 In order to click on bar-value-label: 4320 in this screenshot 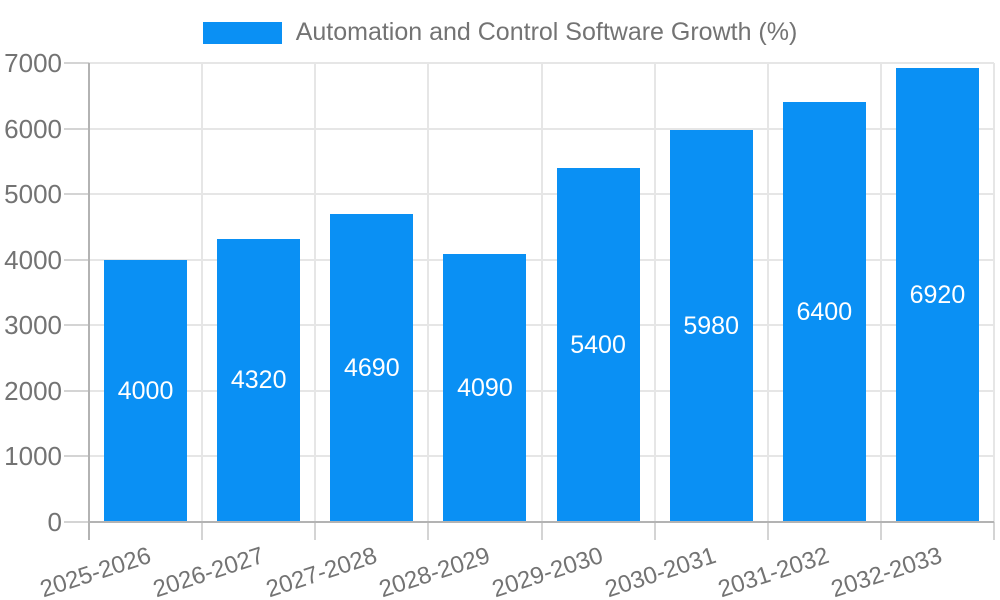, I will do `click(258, 380)`.